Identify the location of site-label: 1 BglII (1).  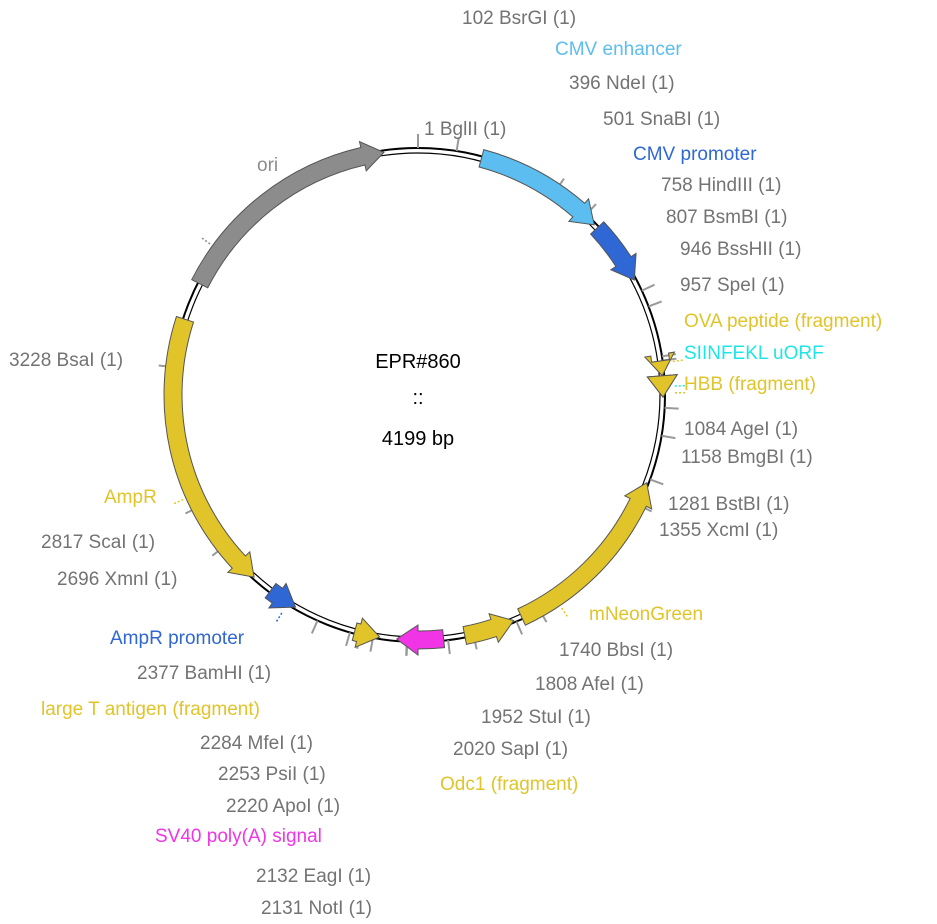
(465, 129).